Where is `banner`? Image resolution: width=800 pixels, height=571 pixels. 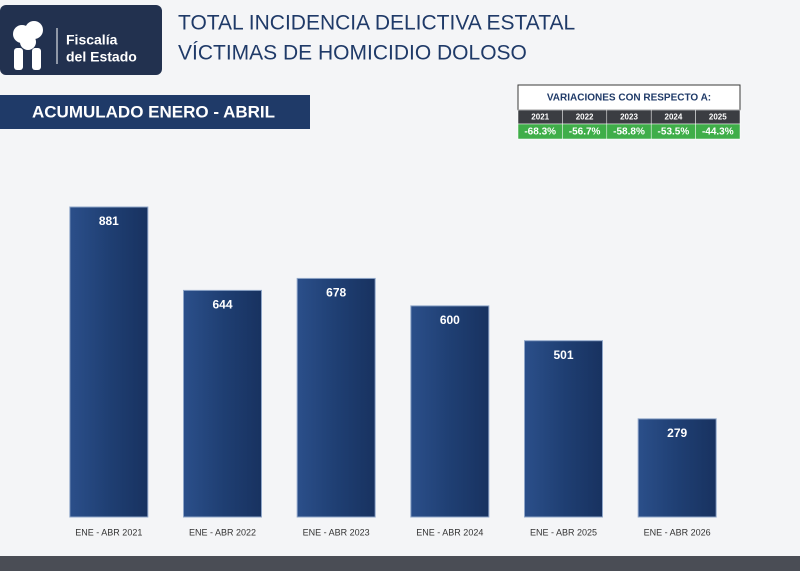
banner is located at coordinates (155, 112).